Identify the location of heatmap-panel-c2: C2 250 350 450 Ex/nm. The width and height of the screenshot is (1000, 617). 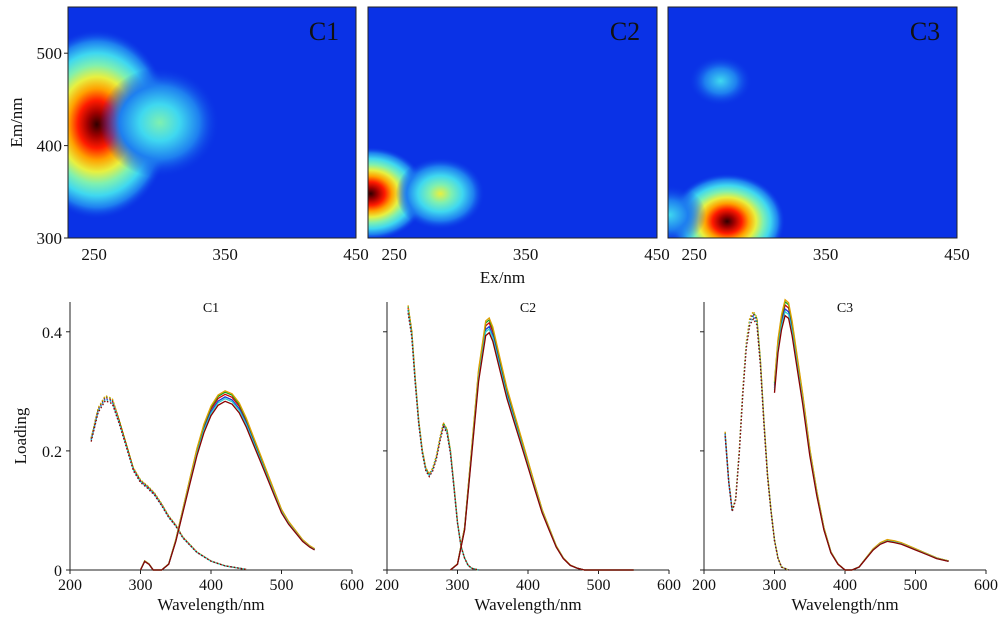
(518, 146).